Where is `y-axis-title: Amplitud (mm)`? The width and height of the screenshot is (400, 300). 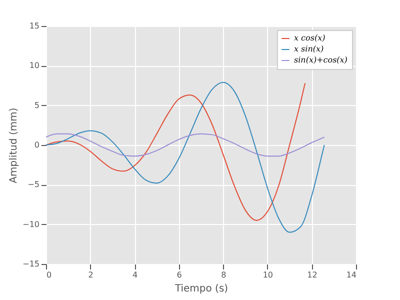
y-axis-title: Amplitud (mm) is located at coordinates (14, 146).